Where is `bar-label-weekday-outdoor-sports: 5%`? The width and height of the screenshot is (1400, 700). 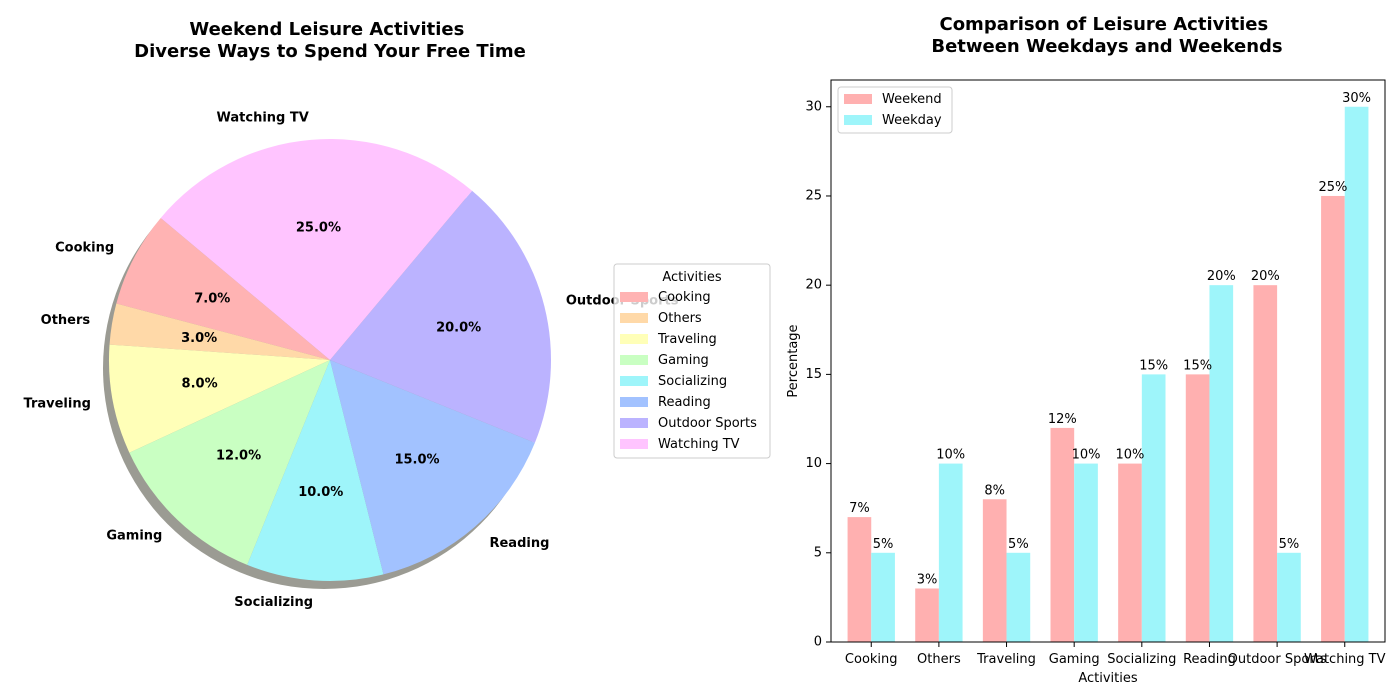 bar-label-weekday-outdoor-sports: 5% is located at coordinates (1289, 544).